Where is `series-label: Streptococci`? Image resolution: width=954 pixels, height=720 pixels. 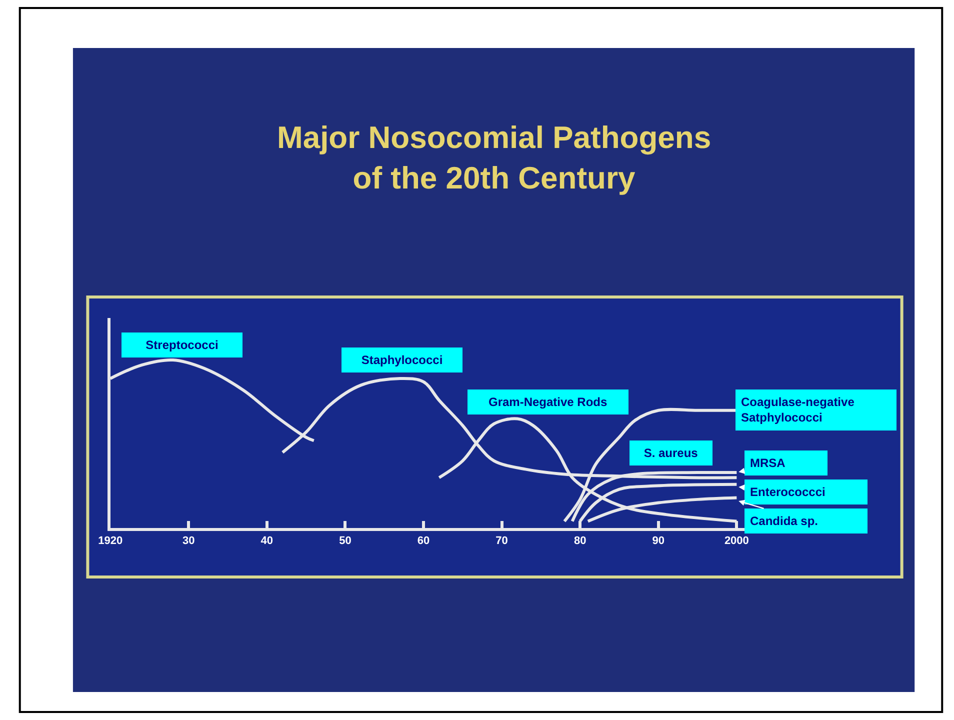
series-label: Streptococci is located at coordinates (182, 345).